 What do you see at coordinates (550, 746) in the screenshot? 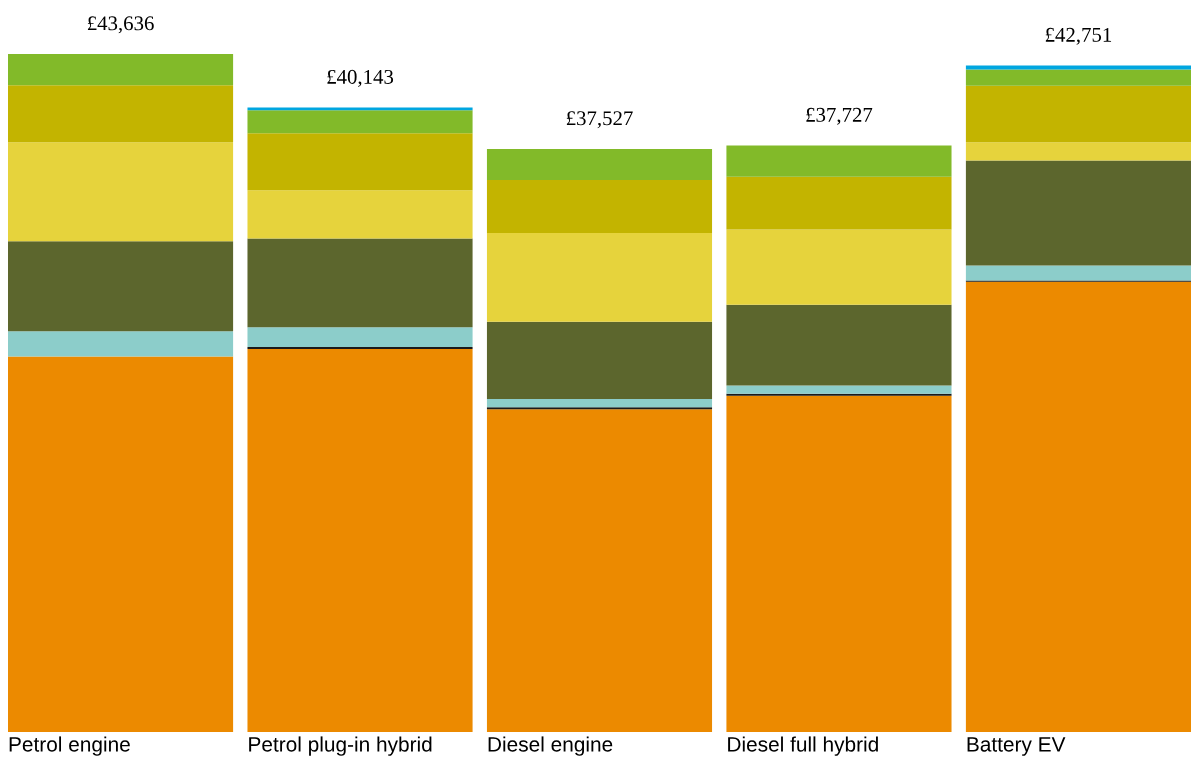
I see `x-tick-label: Diesel engine` at bounding box center [550, 746].